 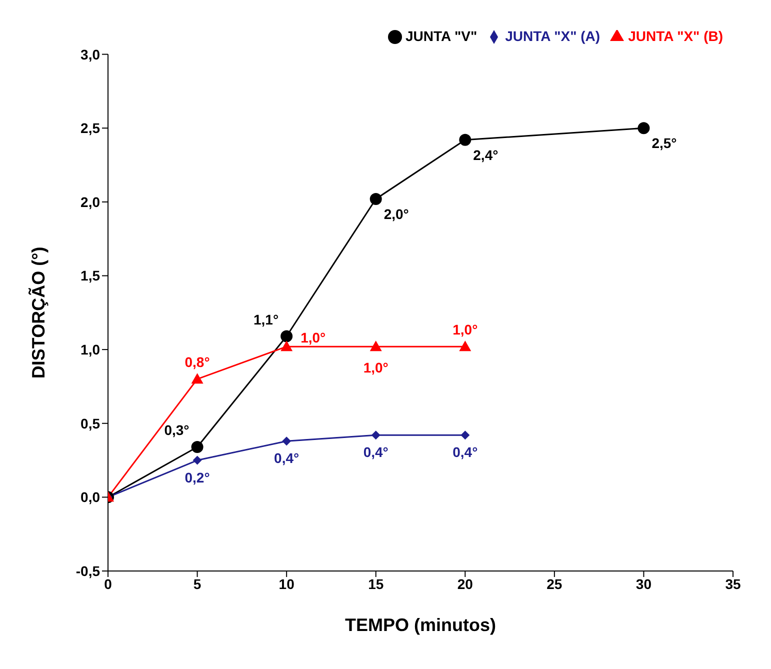 What do you see at coordinates (552, 36) in the screenshot?
I see `legend-label: JUNTA "X" (A)` at bounding box center [552, 36].